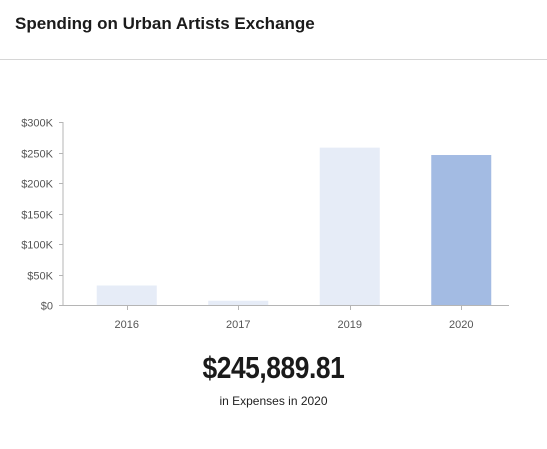 The image size is (547, 449). Describe the element at coordinates (37, 155) in the screenshot. I see `y-tick-label: $250K` at that location.